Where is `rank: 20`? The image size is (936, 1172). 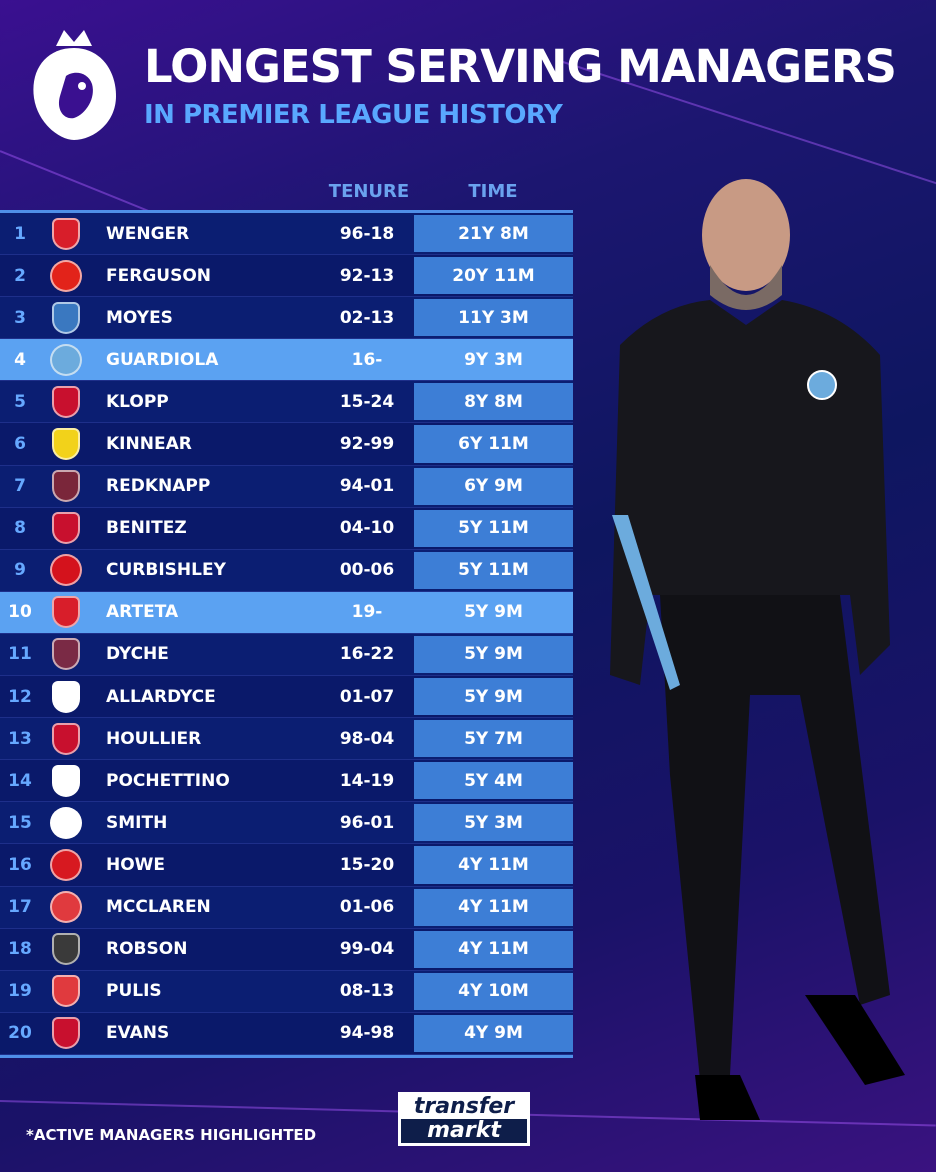 rank: 20 is located at coordinates (20, 1033).